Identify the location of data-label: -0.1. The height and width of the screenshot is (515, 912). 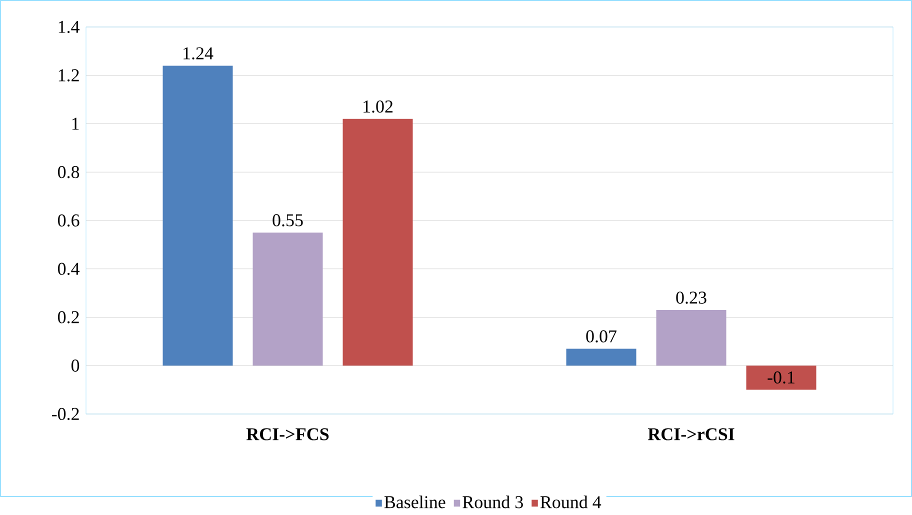
(781, 377).